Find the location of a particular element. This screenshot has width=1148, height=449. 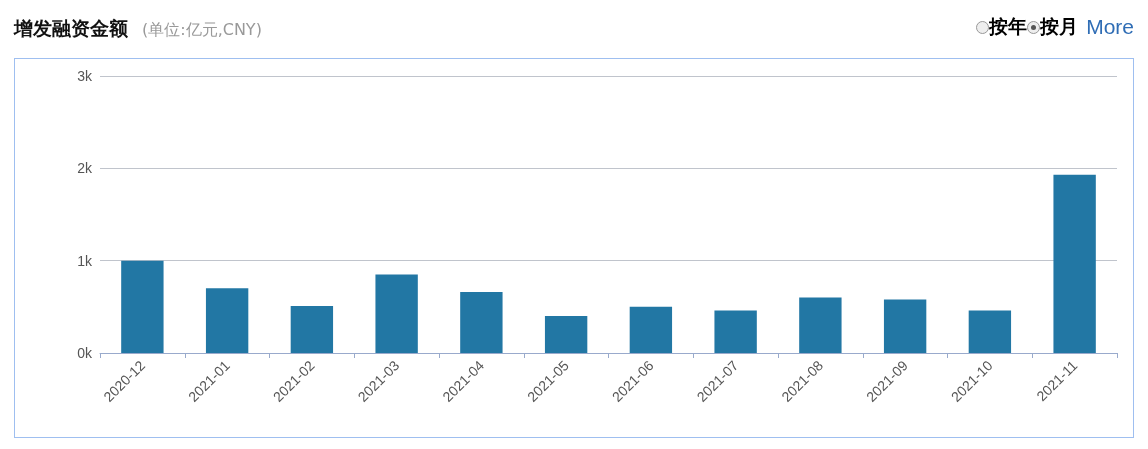

chart-title: 增发融资金额 is located at coordinates (71, 28).